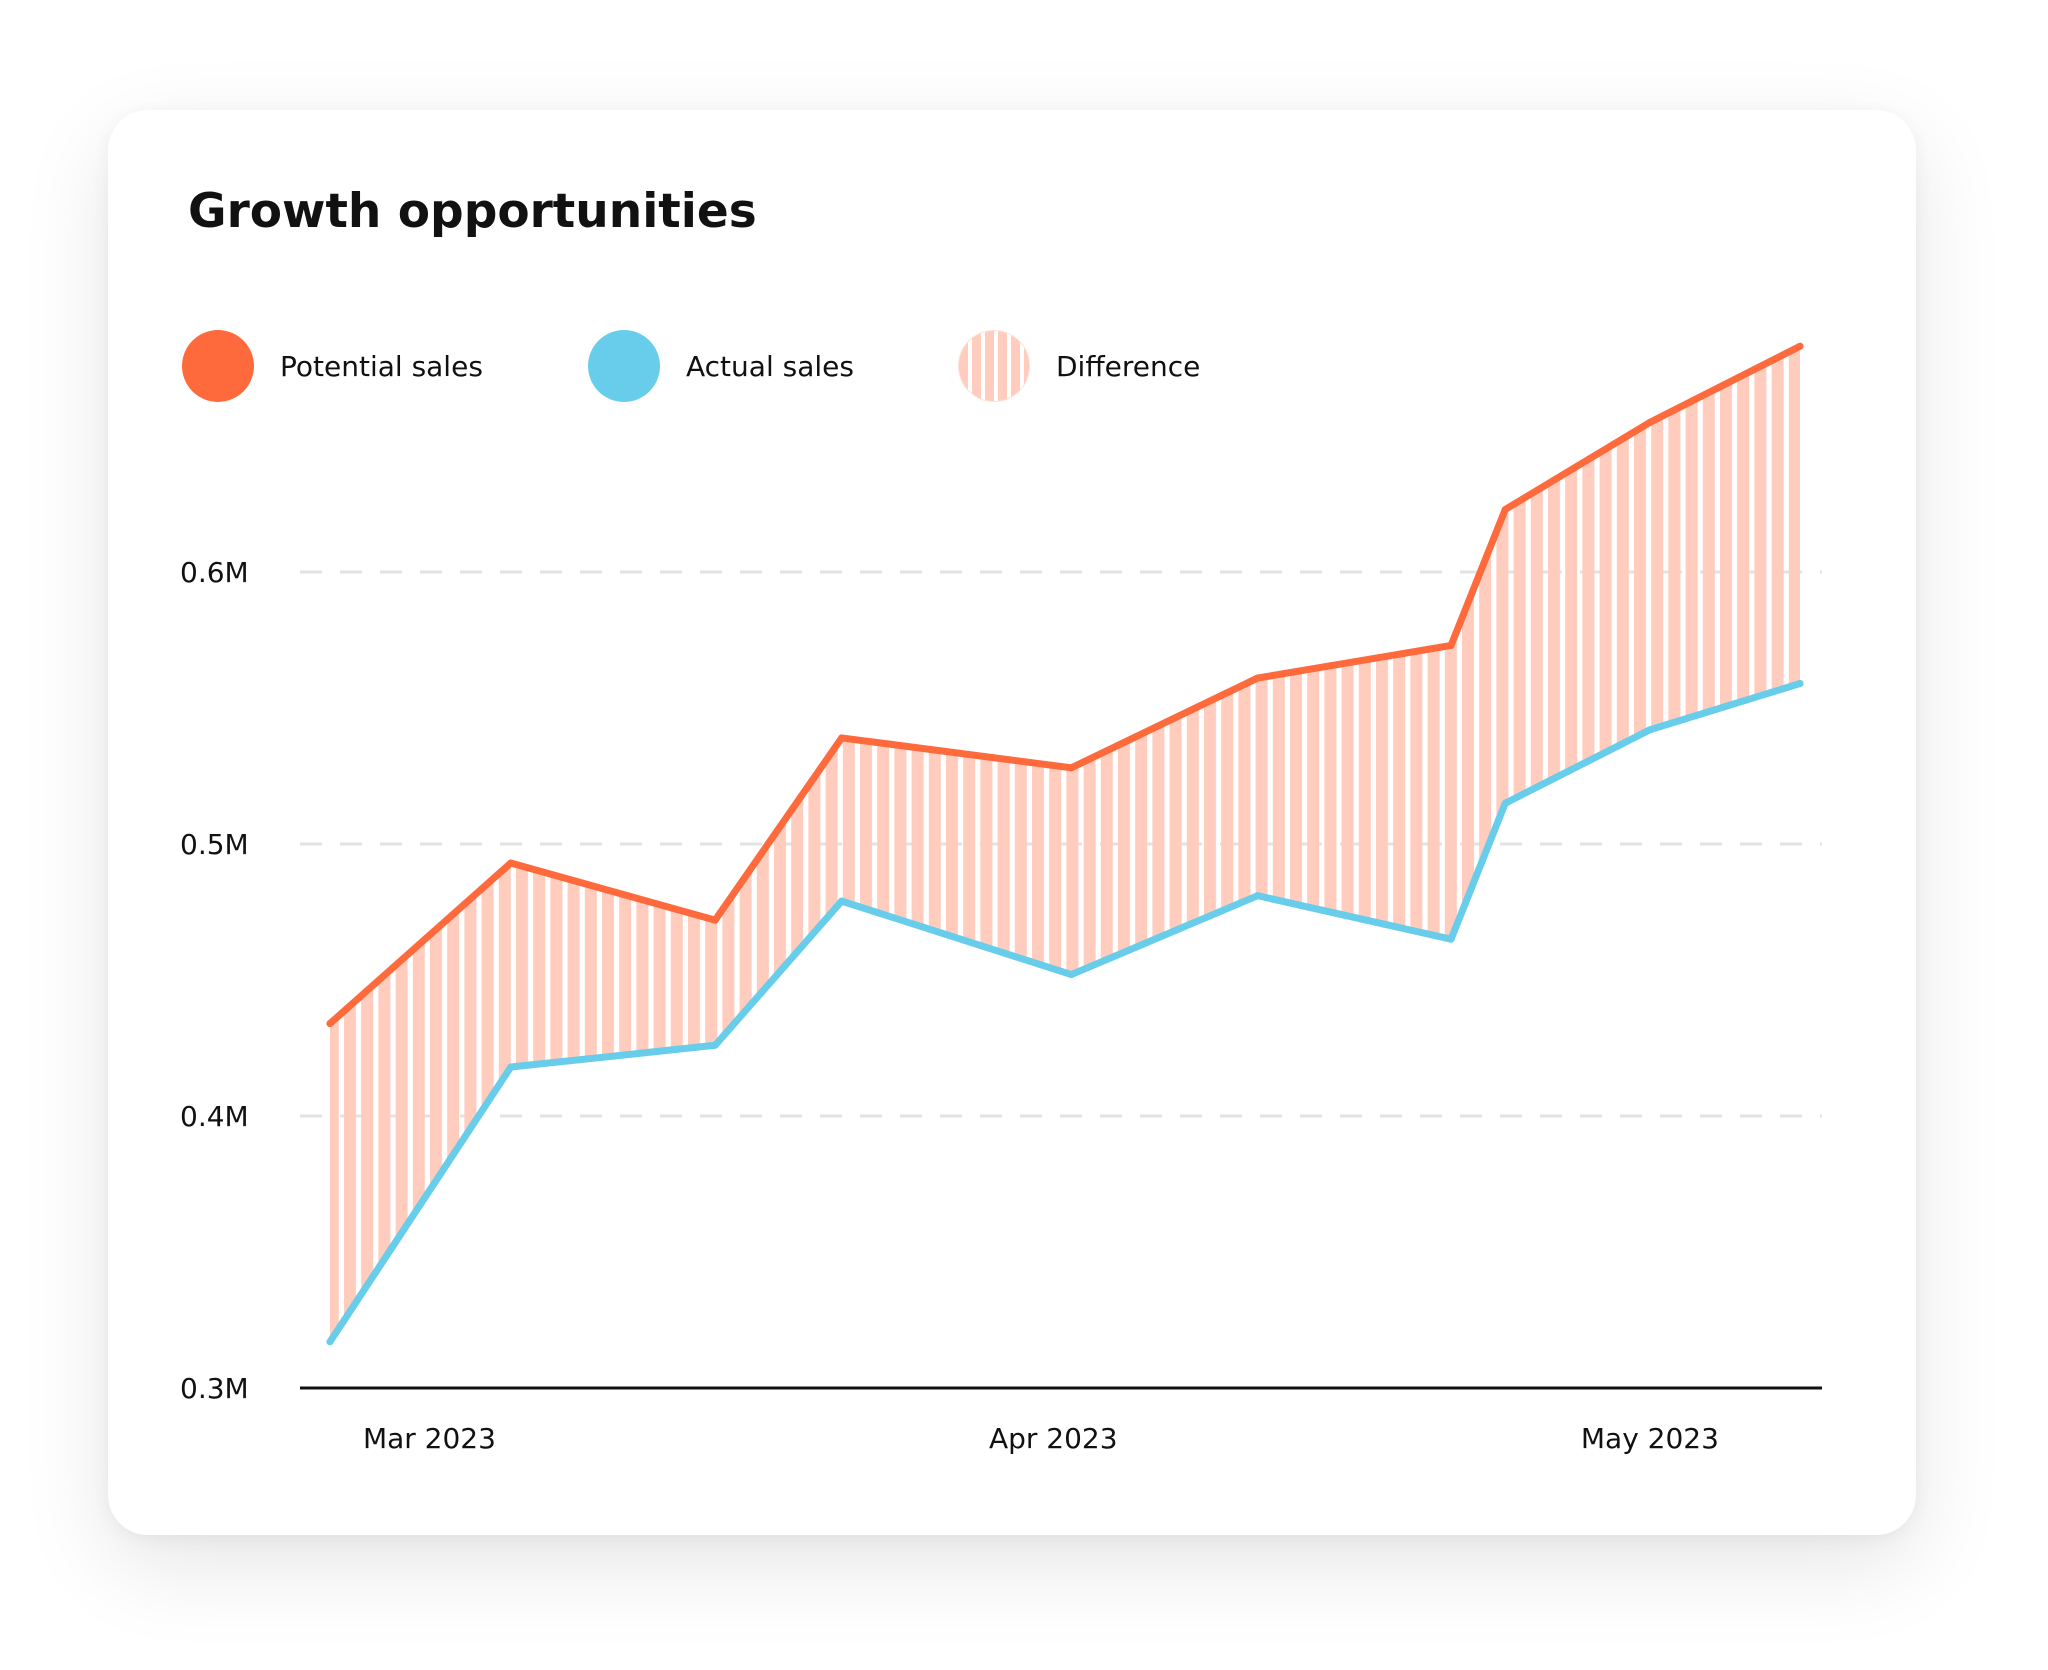  I want to click on y-tick-label: 0.6M, so click(214, 572).